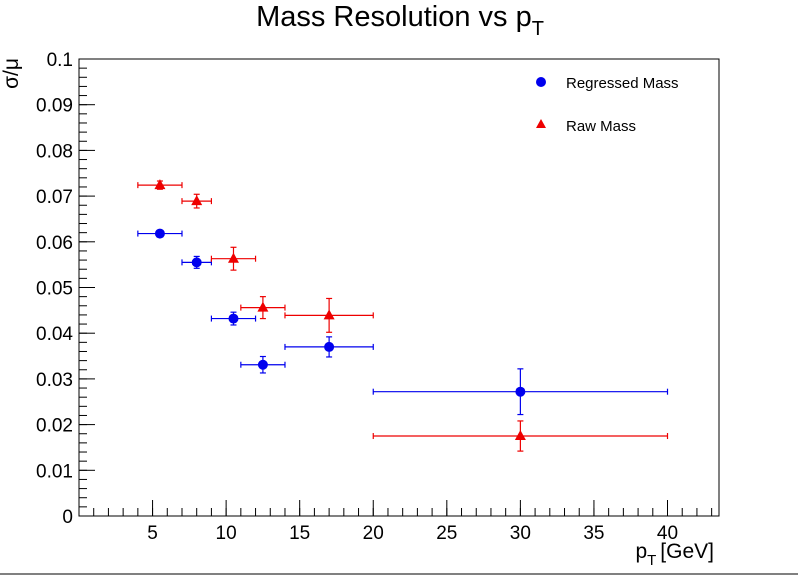 The height and width of the screenshot is (575, 798). I want to click on legend-marker-regressed-mass, so click(541, 82).